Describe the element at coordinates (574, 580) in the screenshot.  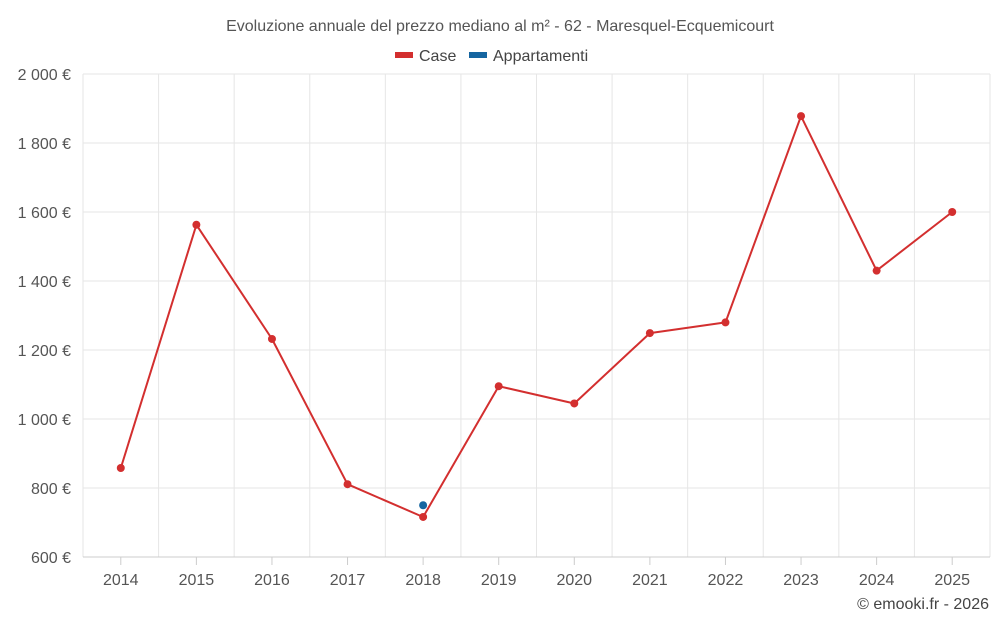
I see `x-tick-label: 2020` at that location.